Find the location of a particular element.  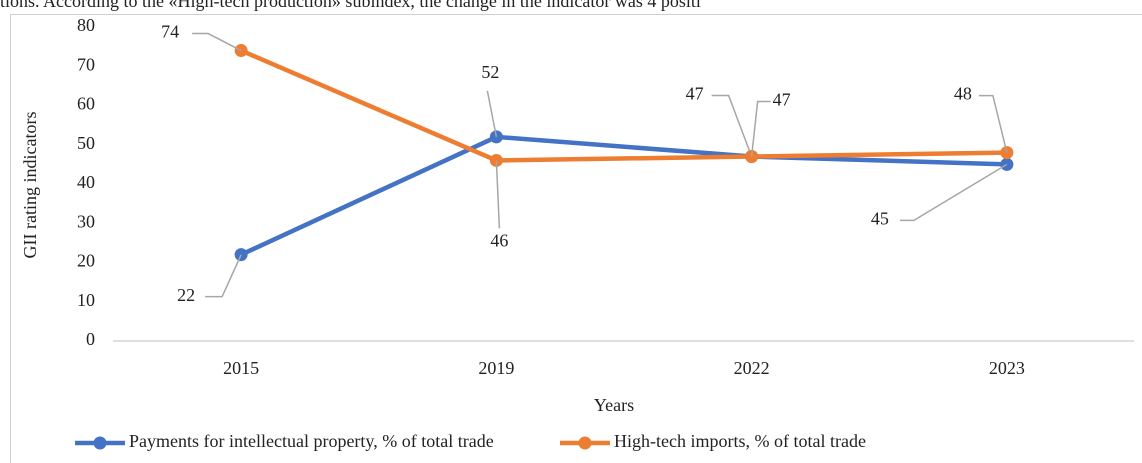

data-label: 45 is located at coordinates (880, 219).